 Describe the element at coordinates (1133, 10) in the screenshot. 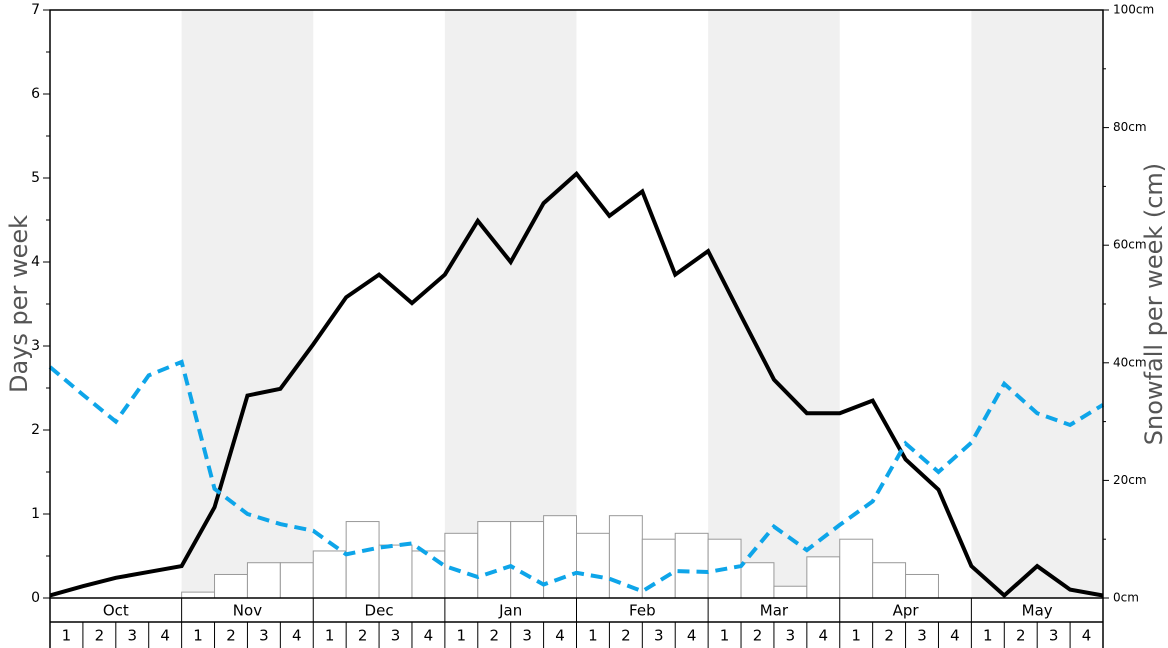

I see `right-tick-label: 100cm` at that location.